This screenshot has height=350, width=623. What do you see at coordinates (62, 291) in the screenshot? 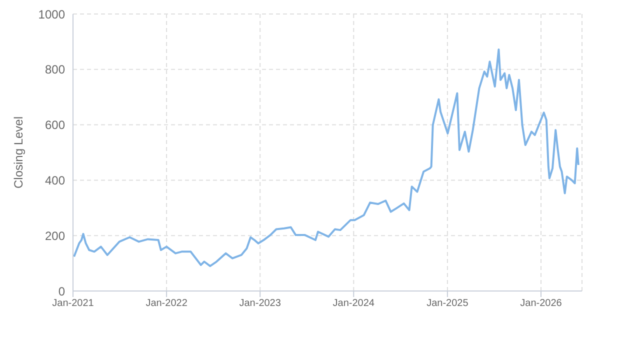
I see `y-tick-label: 0` at bounding box center [62, 291].